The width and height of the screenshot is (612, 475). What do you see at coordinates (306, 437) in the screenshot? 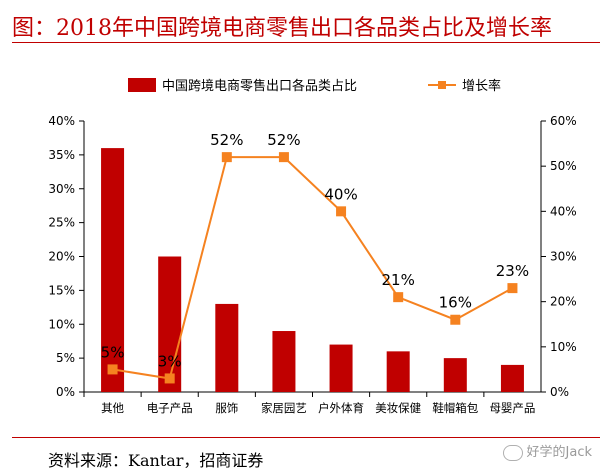
I see `source-divider` at bounding box center [306, 437].